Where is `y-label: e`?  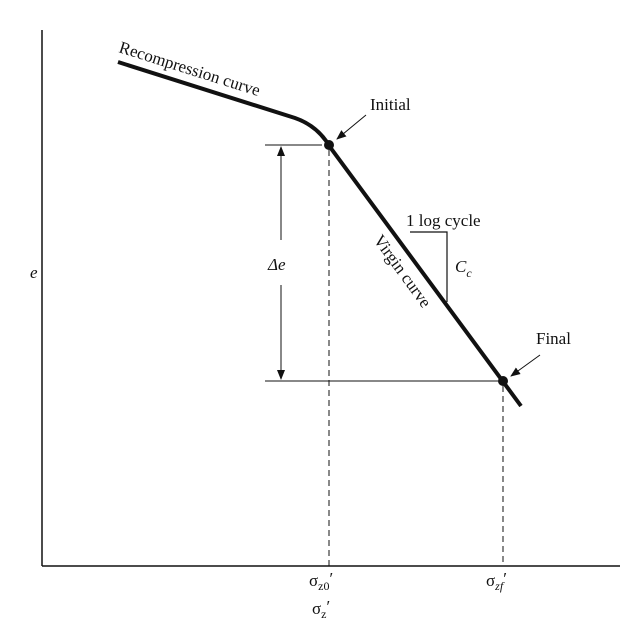 y-label: e is located at coordinates (34, 272).